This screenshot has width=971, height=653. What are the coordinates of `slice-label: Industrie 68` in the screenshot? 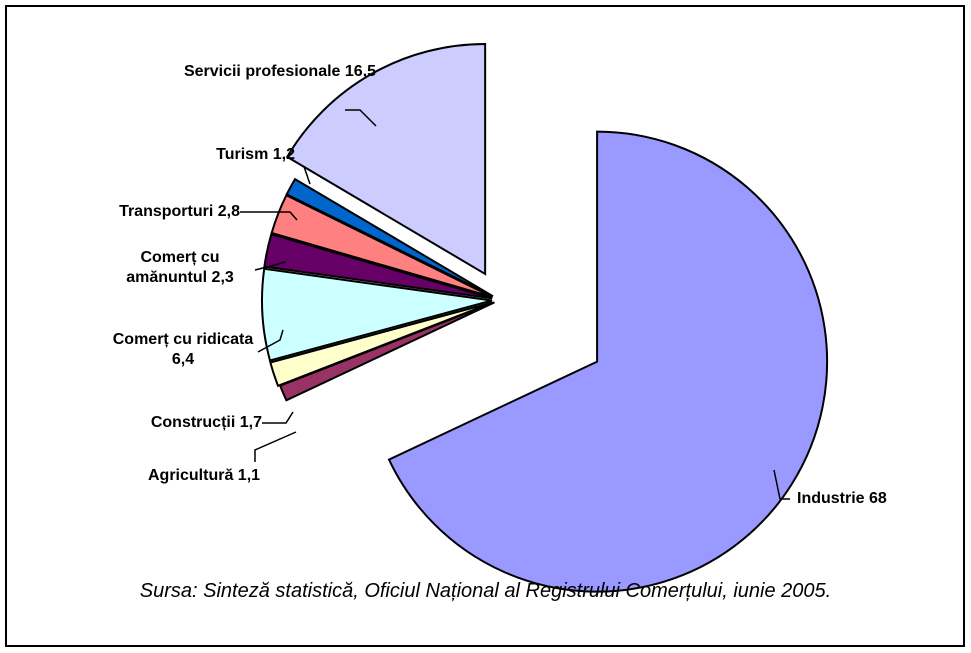 It's located at (857, 499).